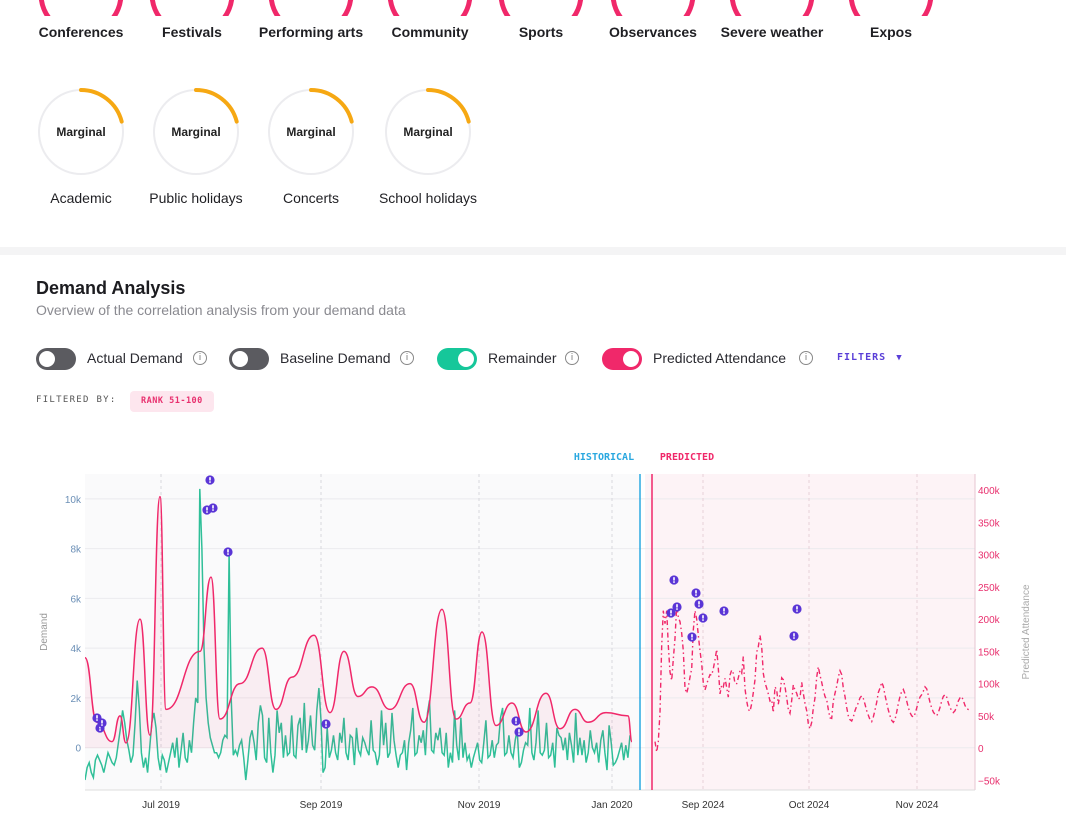 The width and height of the screenshot is (1066, 830). Describe the element at coordinates (809, 805) in the screenshot. I see `x-tick-label: Oct 2024` at that location.